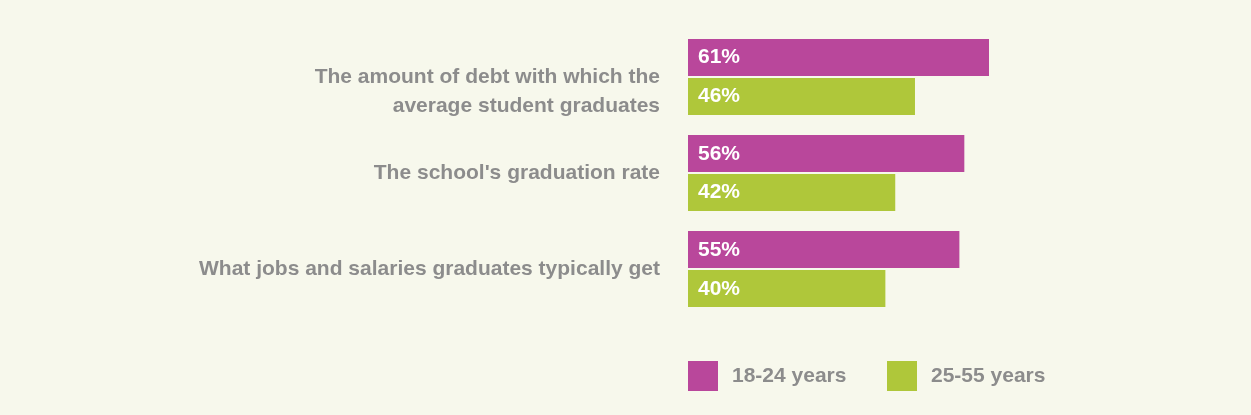 The height and width of the screenshot is (415, 1251). I want to click on y-tick-label: The school's graduation rate, so click(516, 171).